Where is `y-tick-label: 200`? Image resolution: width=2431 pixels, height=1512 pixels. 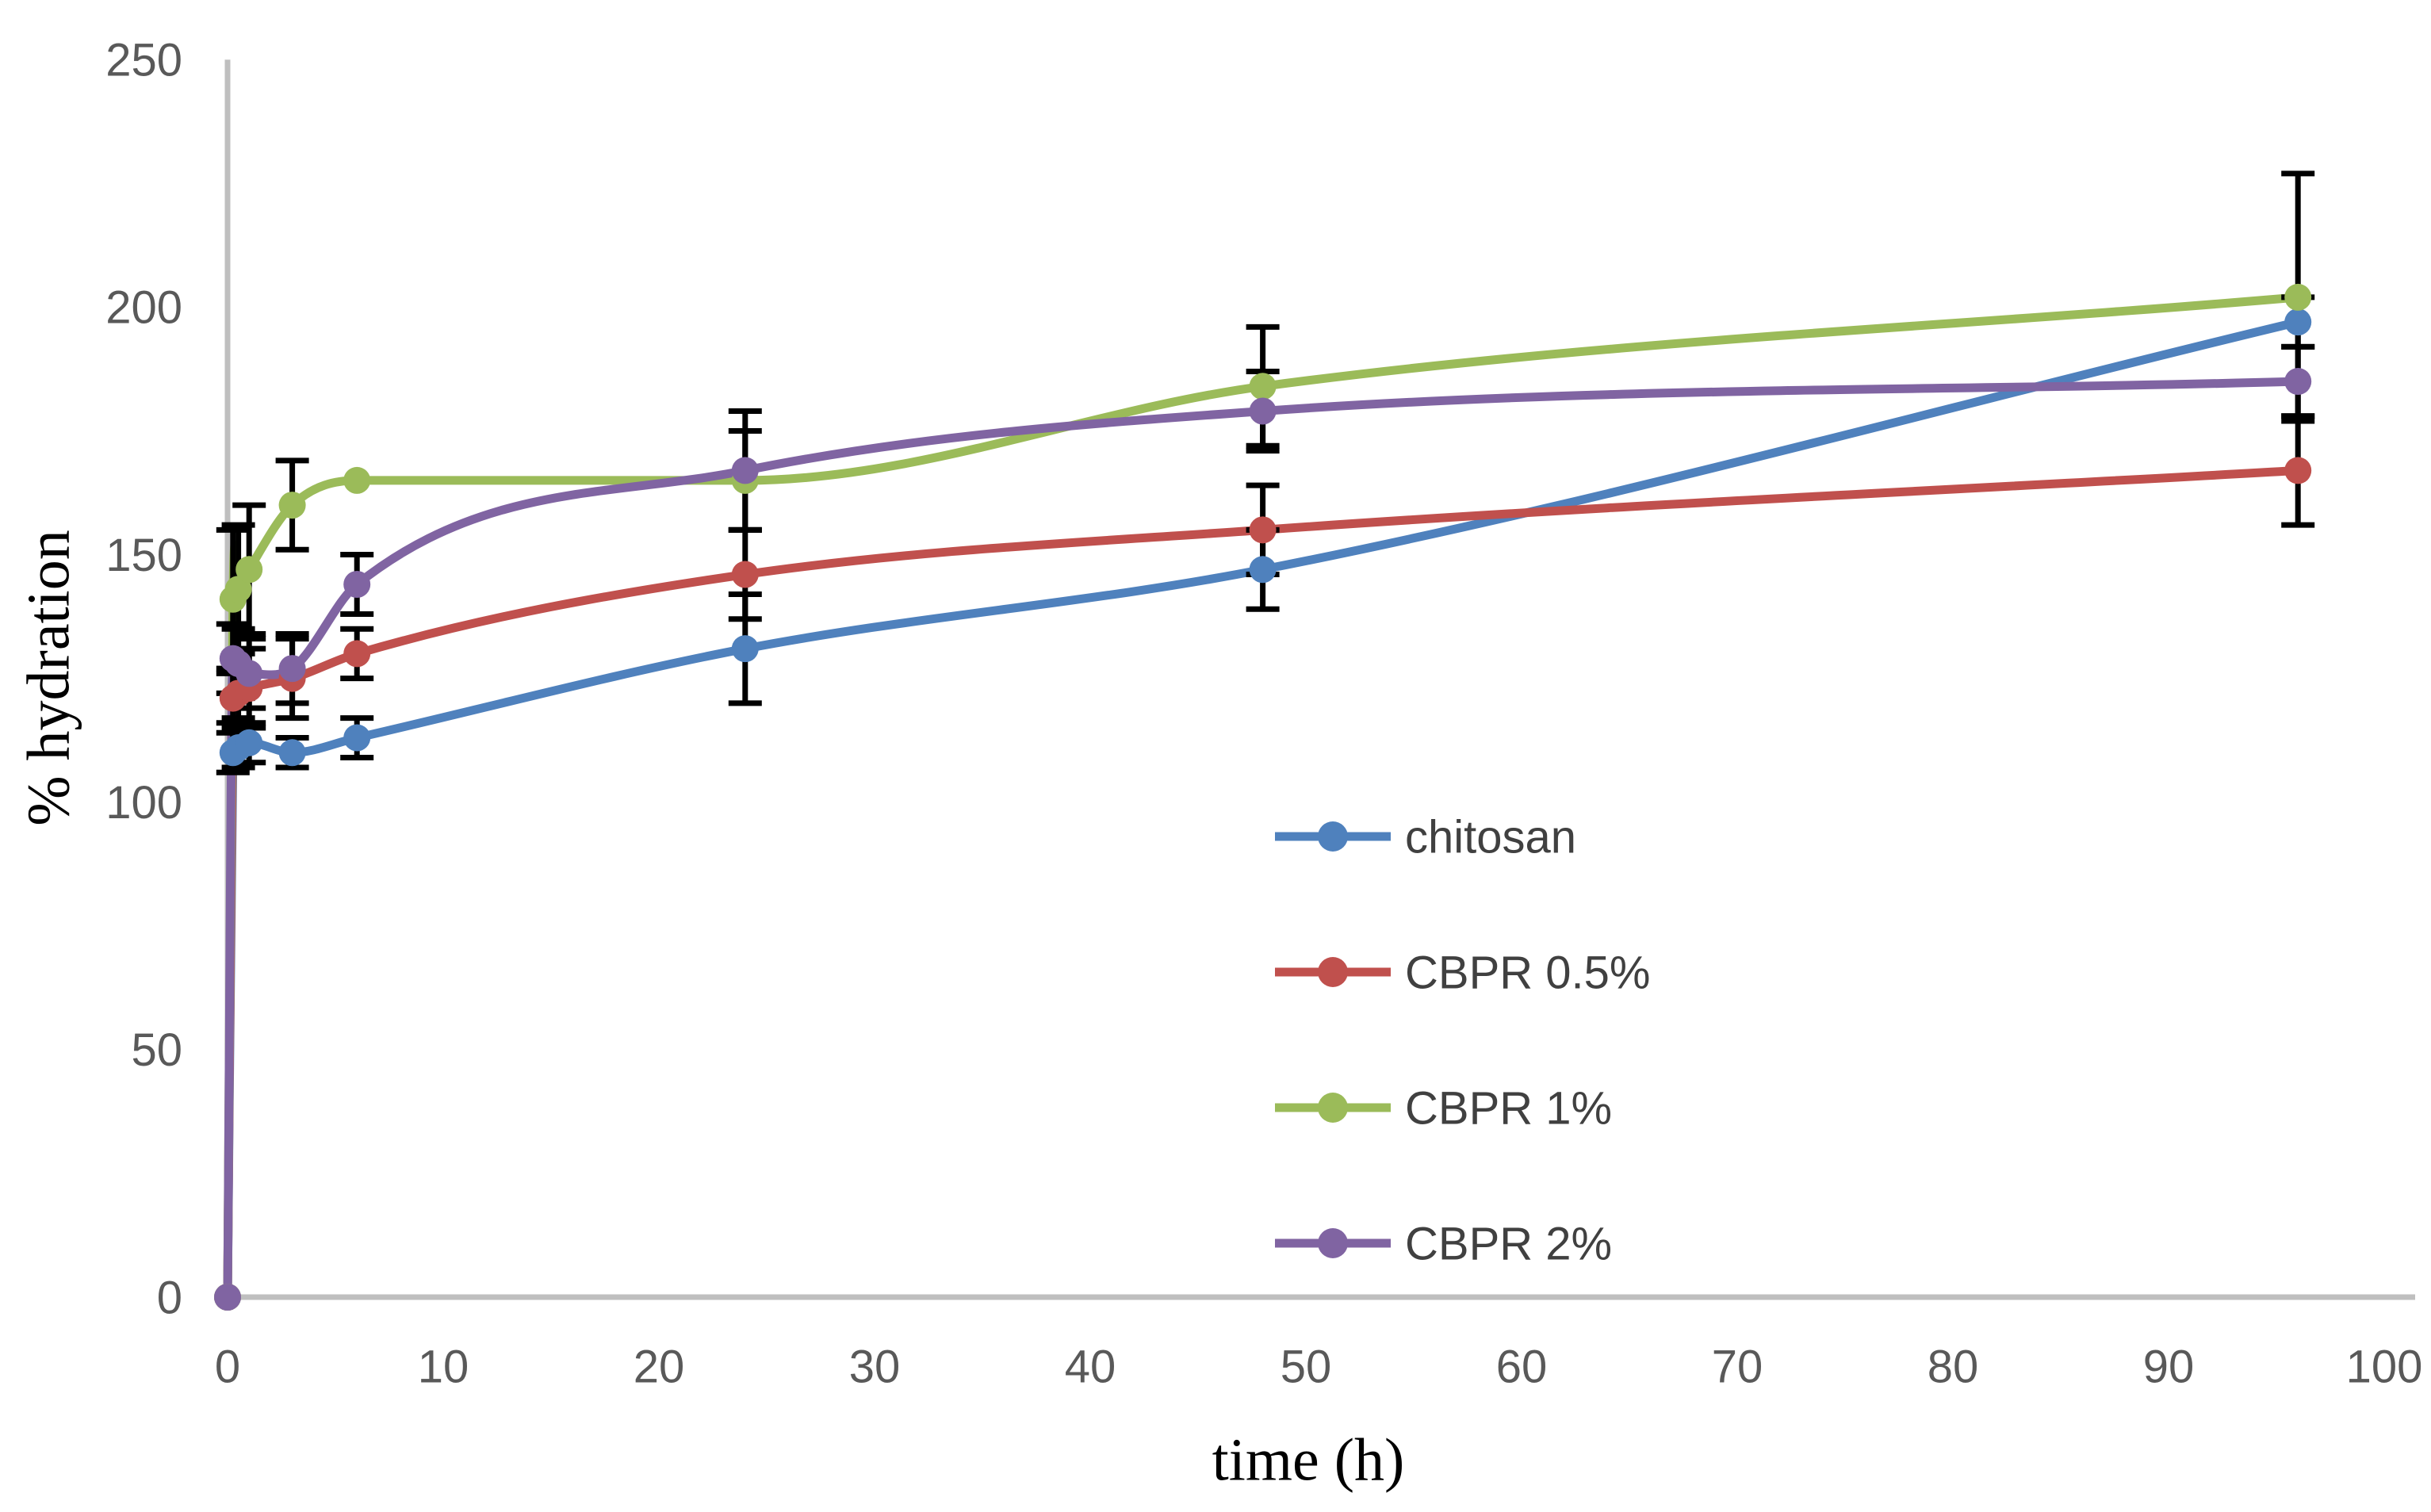
y-tick-label: 200 is located at coordinates (143, 308).